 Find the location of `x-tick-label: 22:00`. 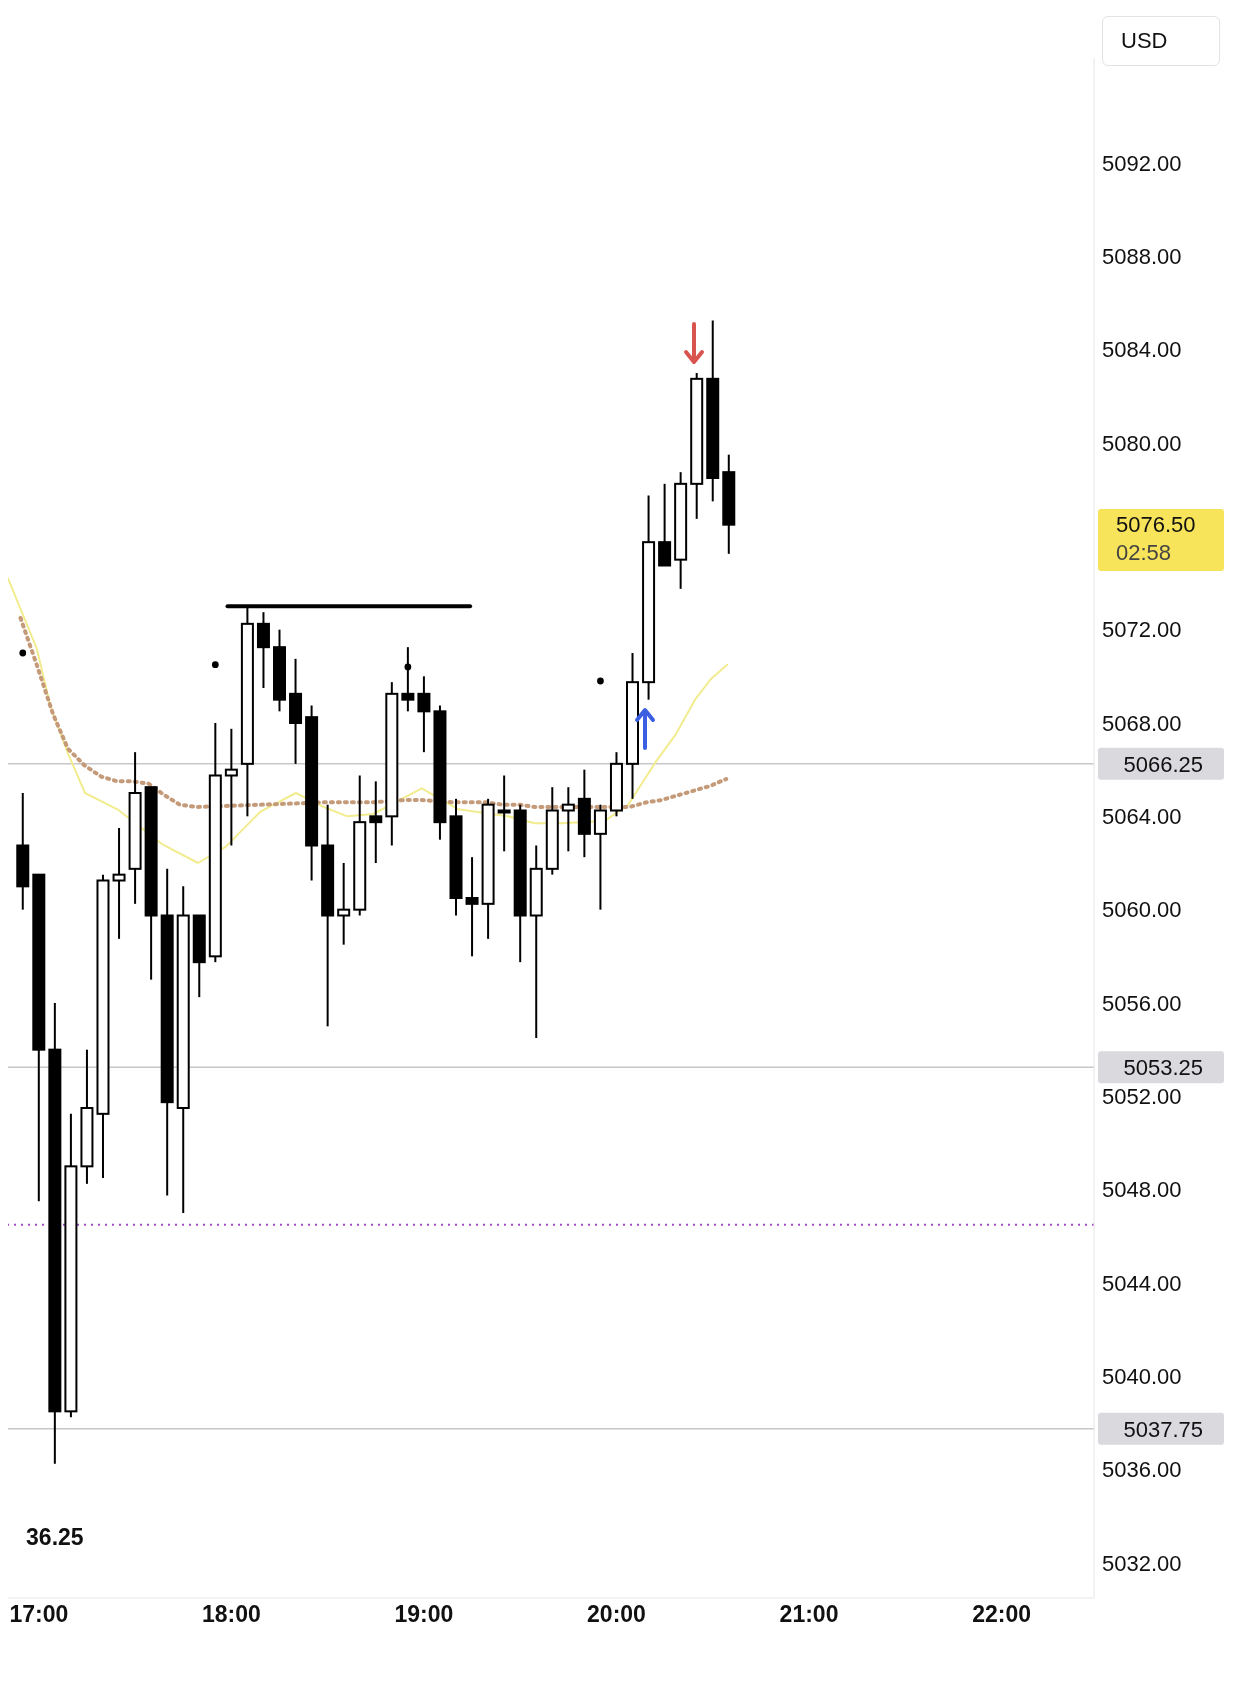

x-tick-label: 22:00 is located at coordinates (1001, 1614).